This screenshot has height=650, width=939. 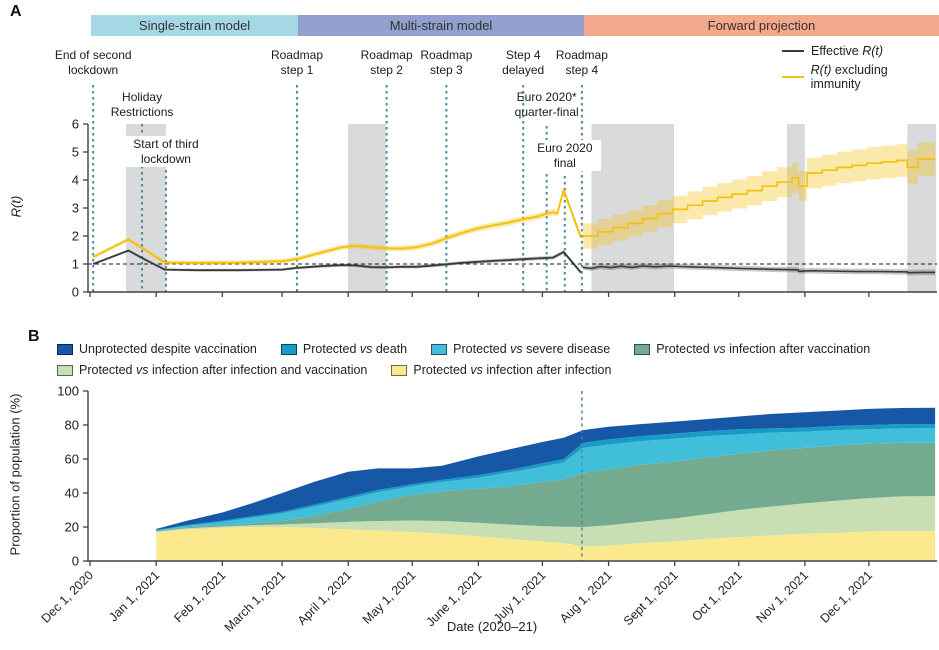 What do you see at coordinates (337, 226) in the screenshot?
I see `rt-excluding-immunity-line` at bounding box center [337, 226].